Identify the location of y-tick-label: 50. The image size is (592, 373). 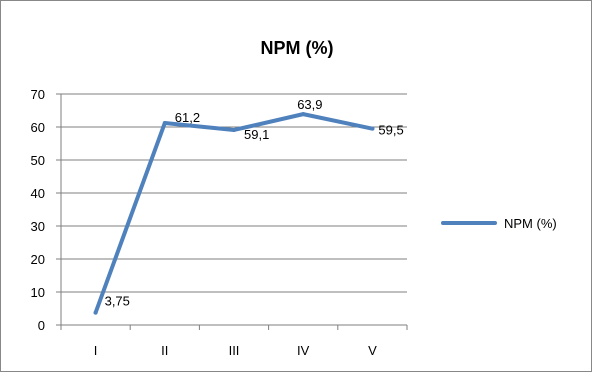
(38, 160).